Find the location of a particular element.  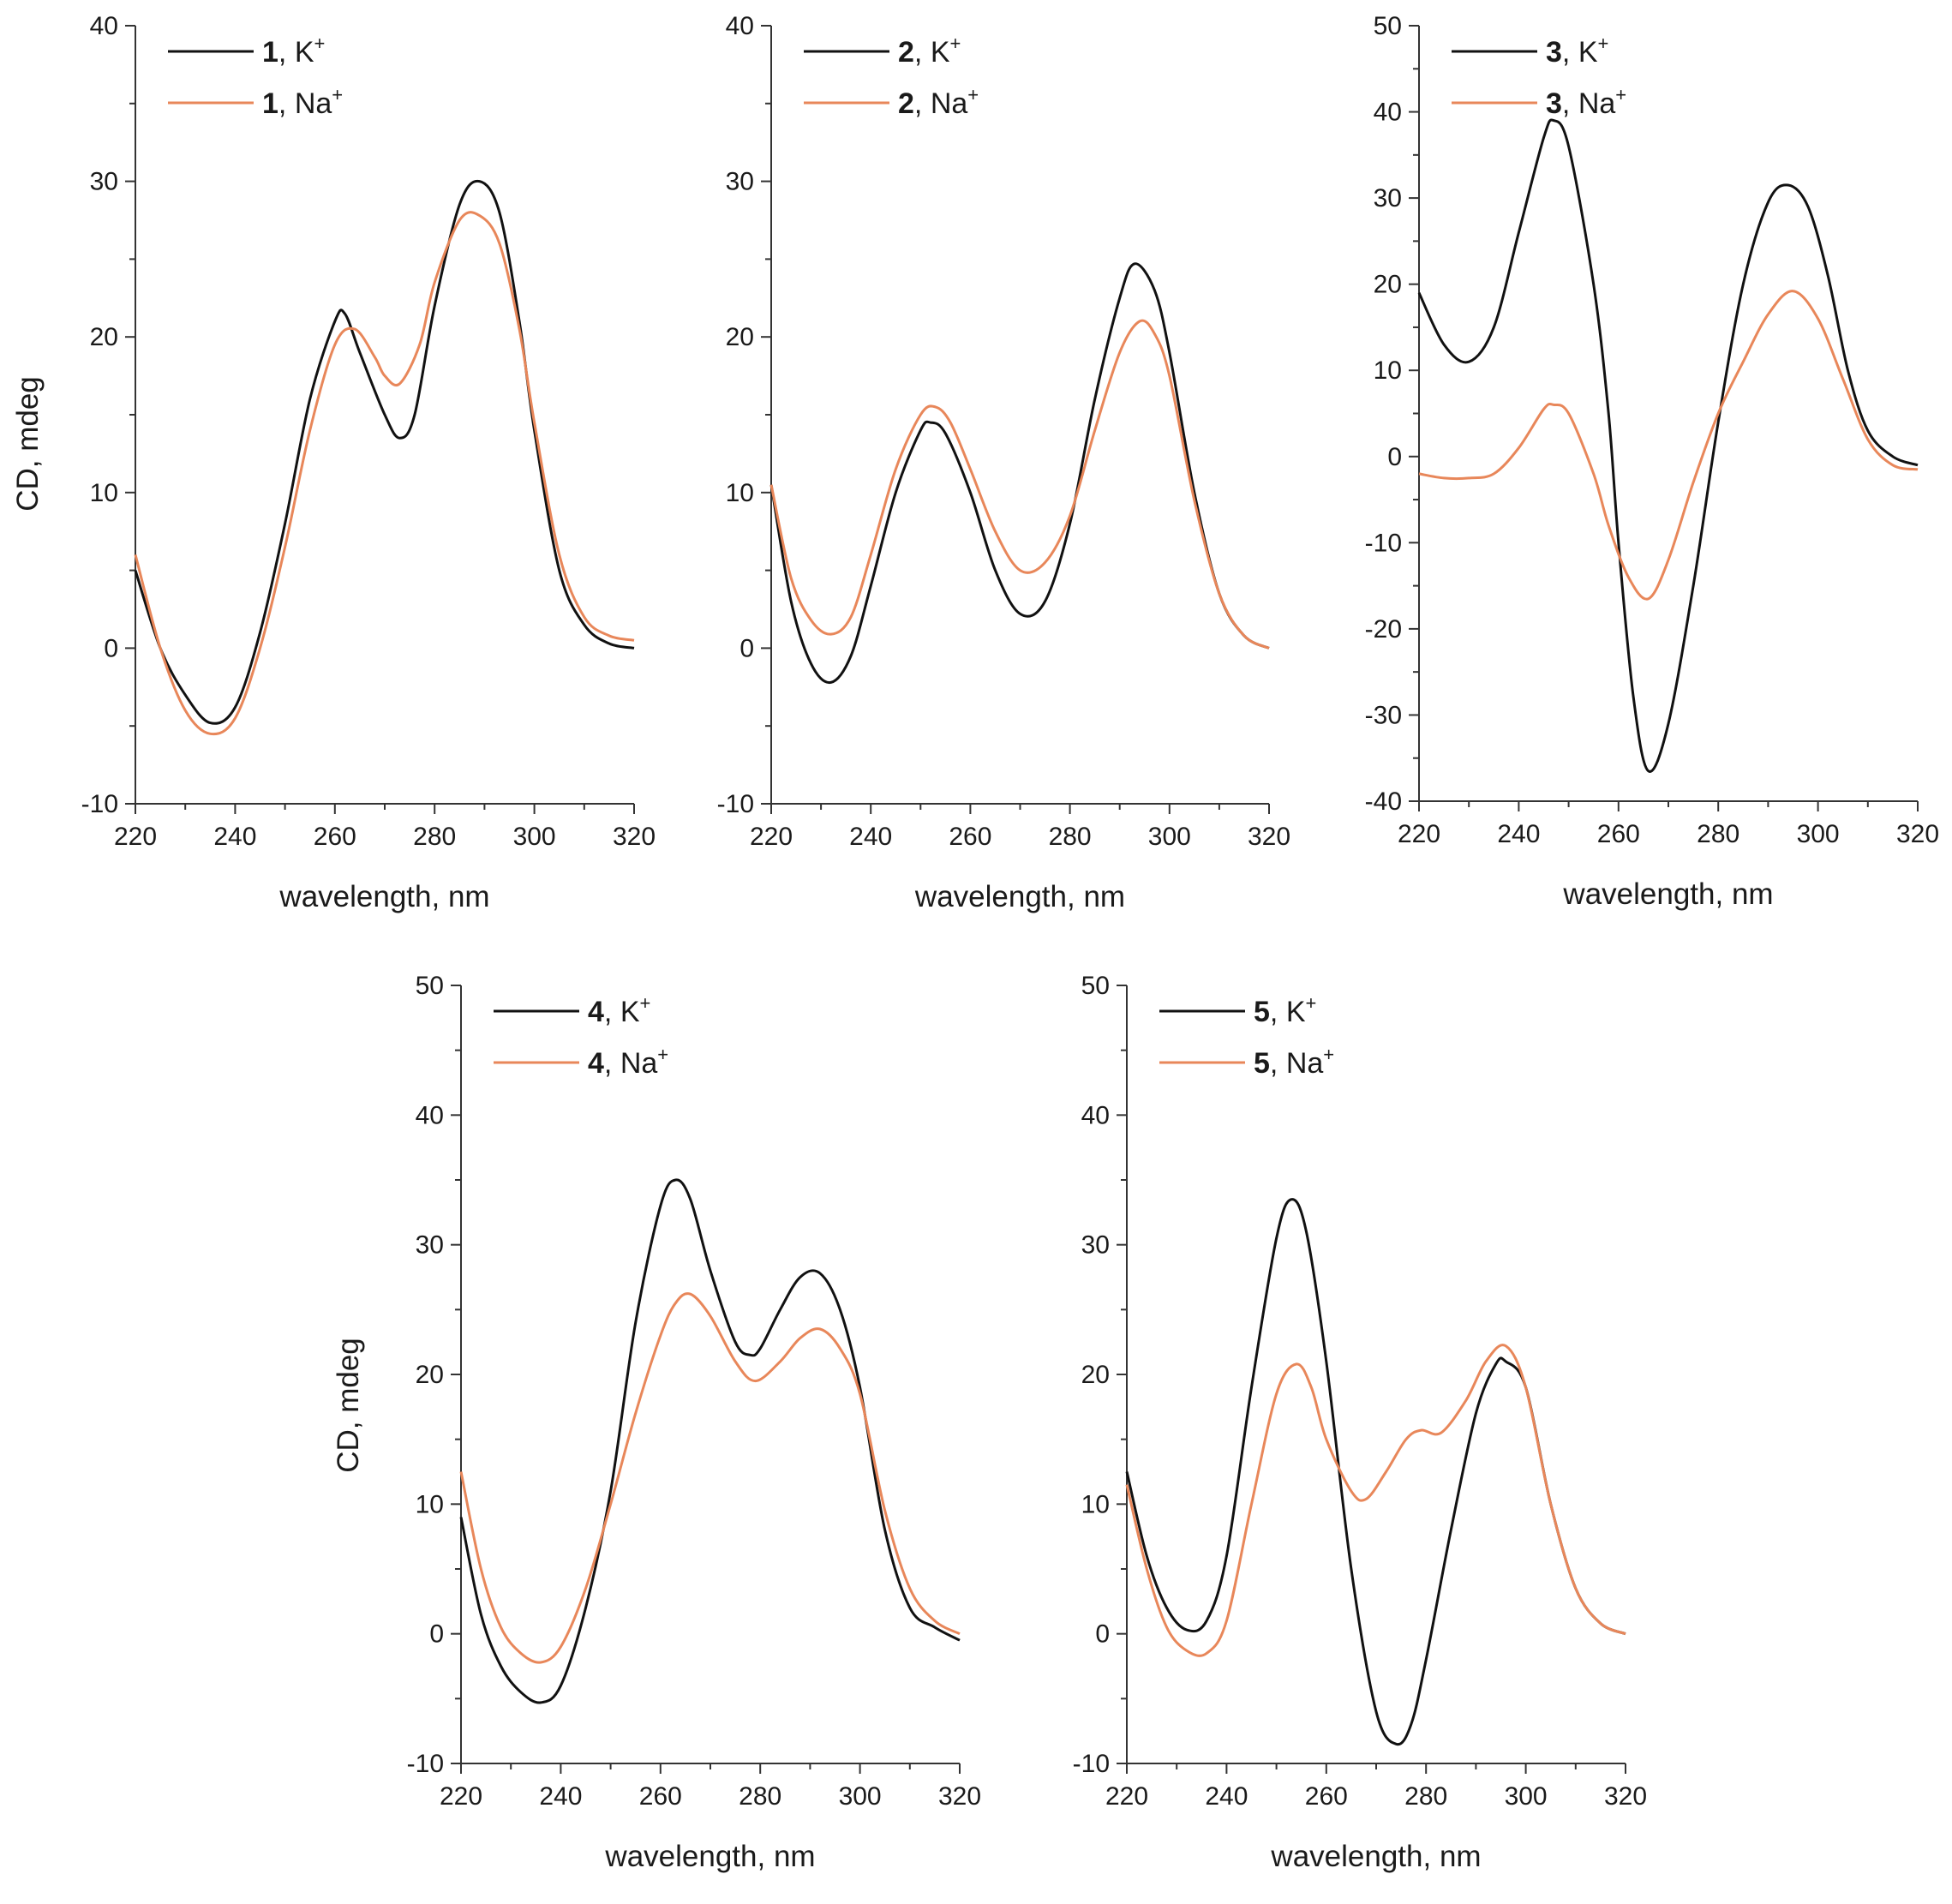

legend-entry: 5, K+ is located at coordinates (1285, 1010).